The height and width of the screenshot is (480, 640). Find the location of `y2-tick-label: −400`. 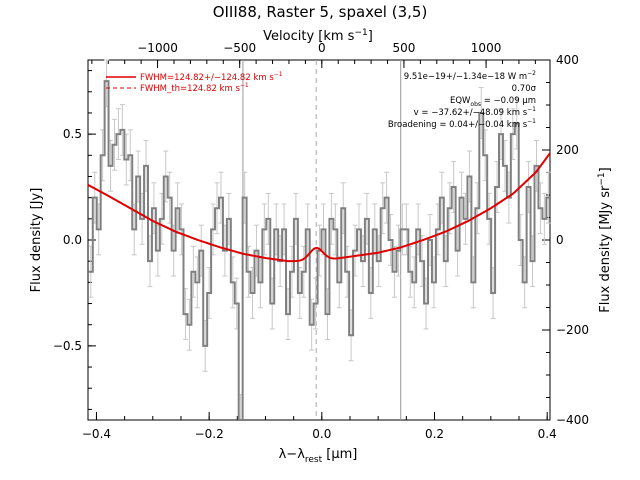

y2-tick-label: −400 is located at coordinates (572, 420).